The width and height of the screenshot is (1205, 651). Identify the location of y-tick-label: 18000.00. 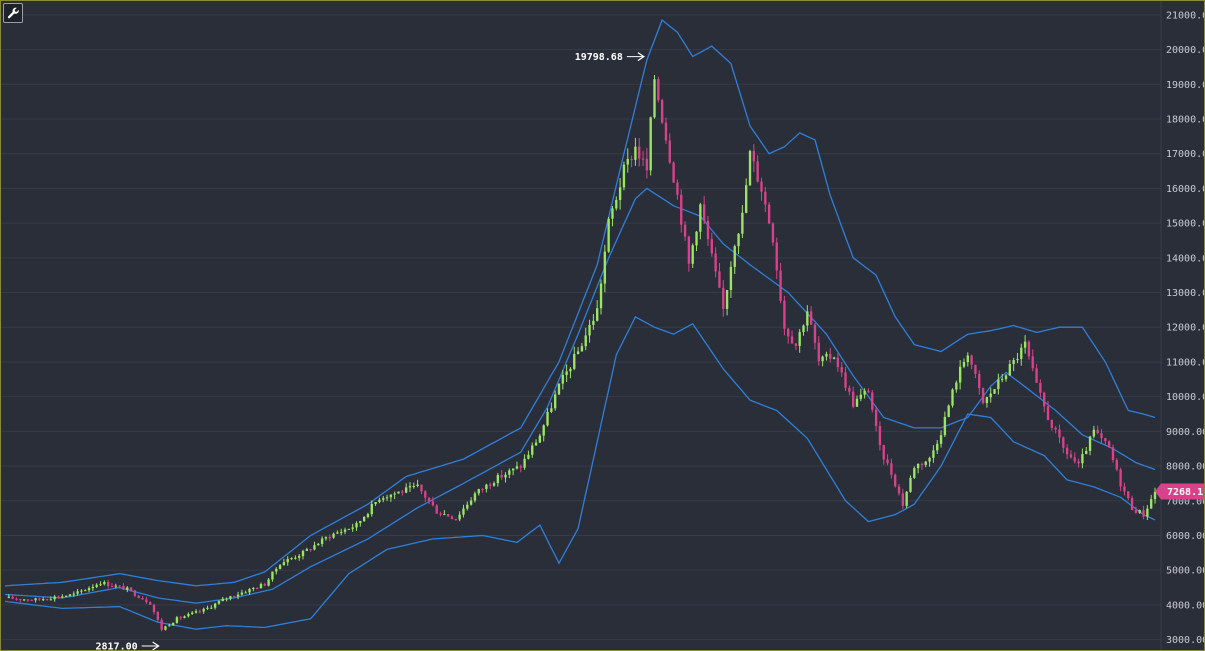
(1185, 120).